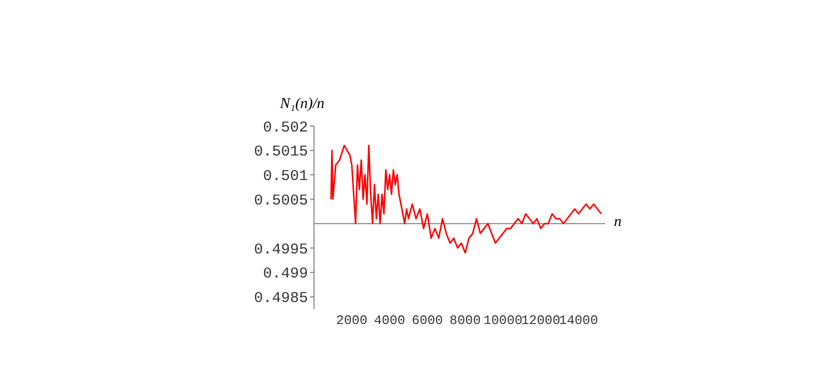 The image size is (825, 387). What do you see at coordinates (285, 177) in the screenshot?
I see `y-tick-label: 0.501` at bounding box center [285, 177].